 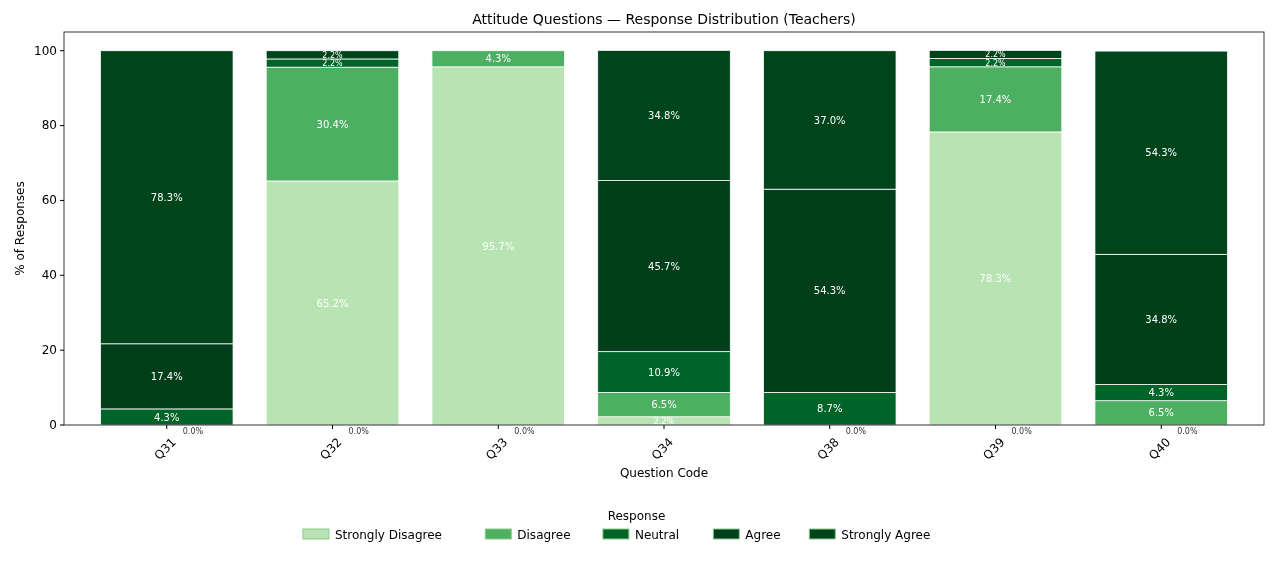 I want to click on chart-title: Attitude Questions — Response Distribution (Teachers), so click(x=664, y=19).